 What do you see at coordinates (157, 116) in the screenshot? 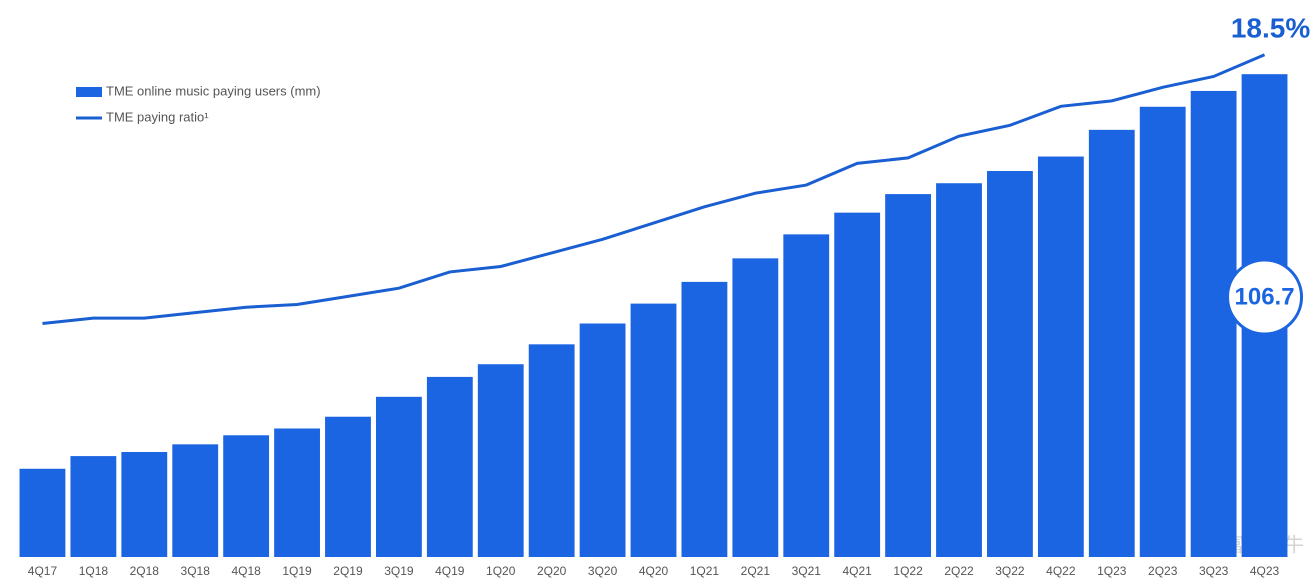
I see `legend-label: TME paying ratio¹` at bounding box center [157, 116].